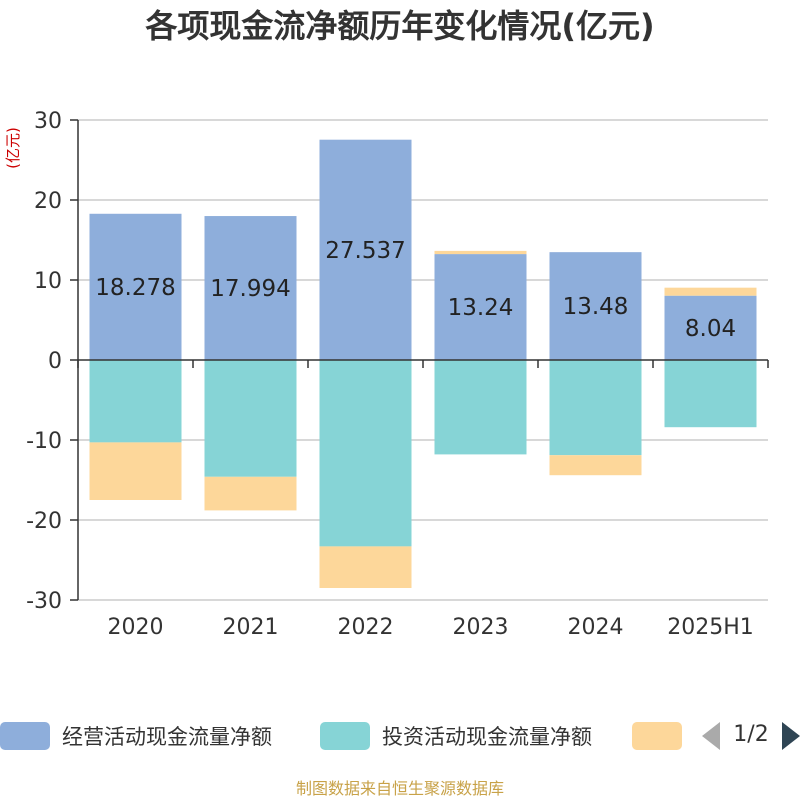 This screenshot has height=800, width=800. I want to click on legend-swatch-third, so click(657, 736).